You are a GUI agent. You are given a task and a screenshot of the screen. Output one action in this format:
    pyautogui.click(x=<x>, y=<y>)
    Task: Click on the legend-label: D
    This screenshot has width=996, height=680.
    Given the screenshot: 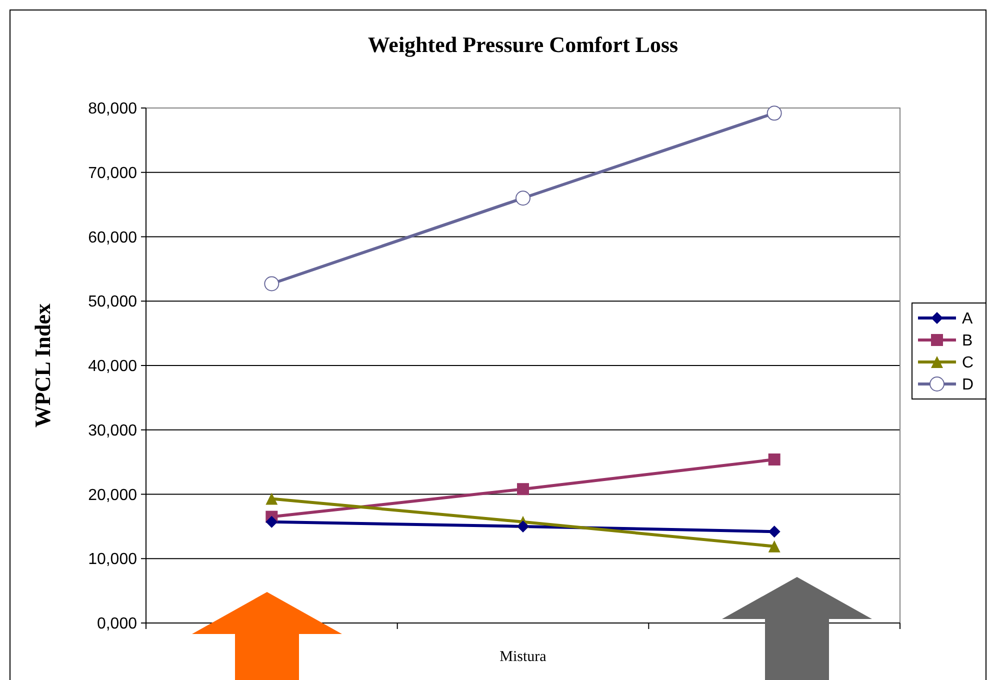 What is the action you would take?
    pyautogui.click(x=968, y=385)
    